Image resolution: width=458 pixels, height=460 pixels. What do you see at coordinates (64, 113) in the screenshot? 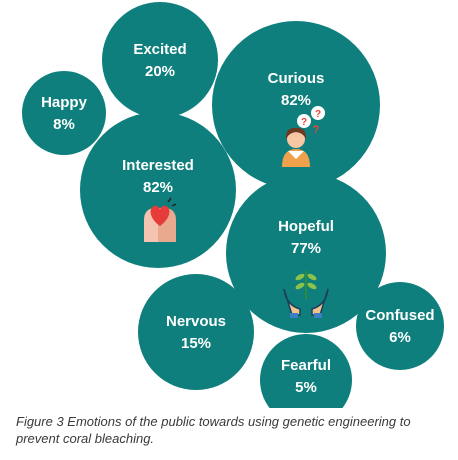
I see `bubble-happy` at bounding box center [64, 113].